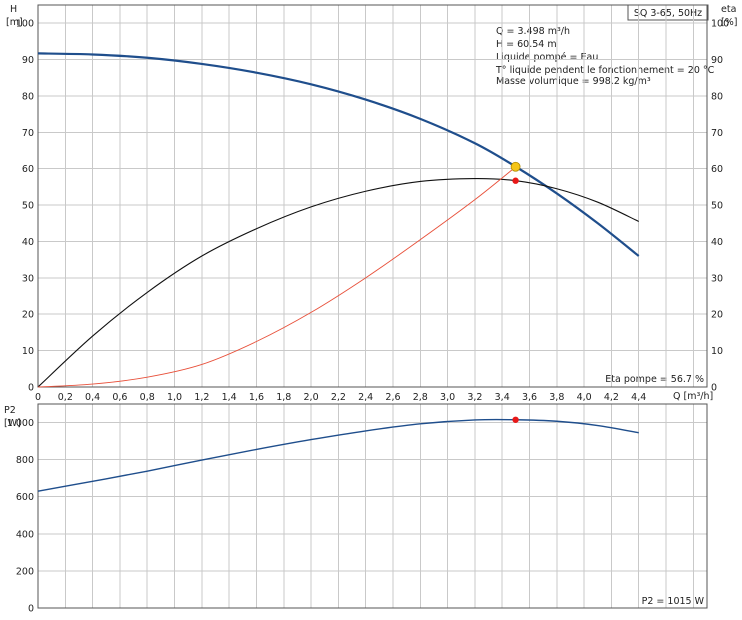  Describe the element at coordinates (717, 169) in the screenshot. I see `y-tick-right-6: 60` at that location.